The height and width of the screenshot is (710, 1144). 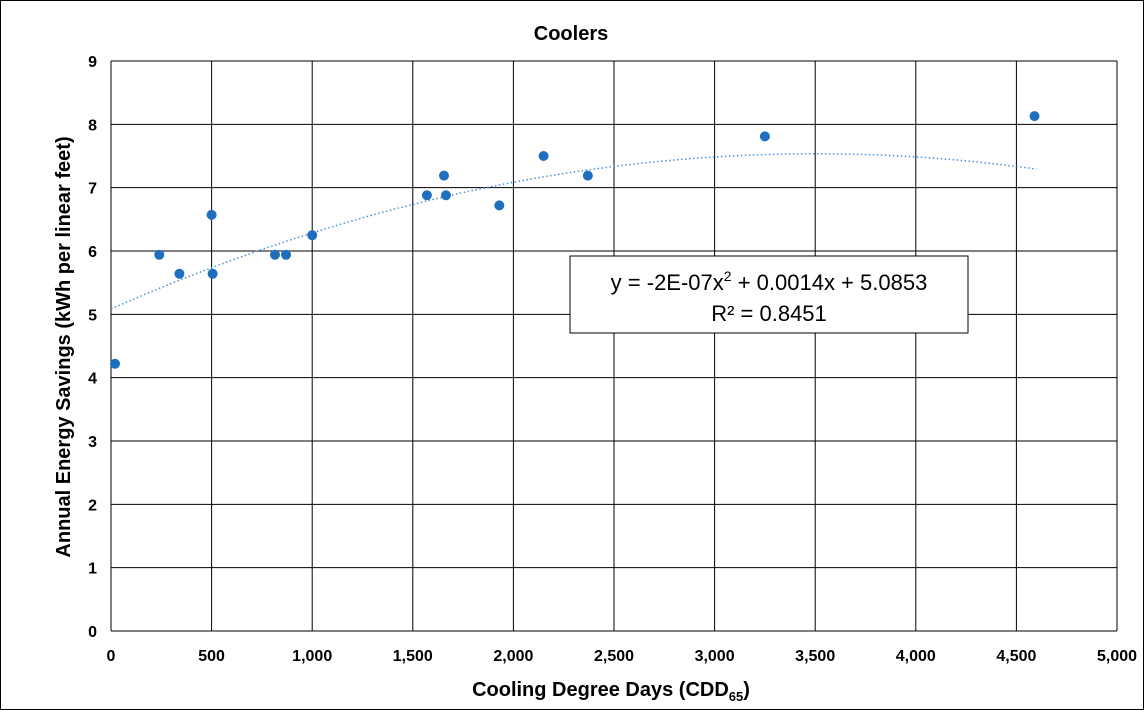 What do you see at coordinates (92, 189) in the screenshot?
I see `y-tick-label: 7` at bounding box center [92, 189].